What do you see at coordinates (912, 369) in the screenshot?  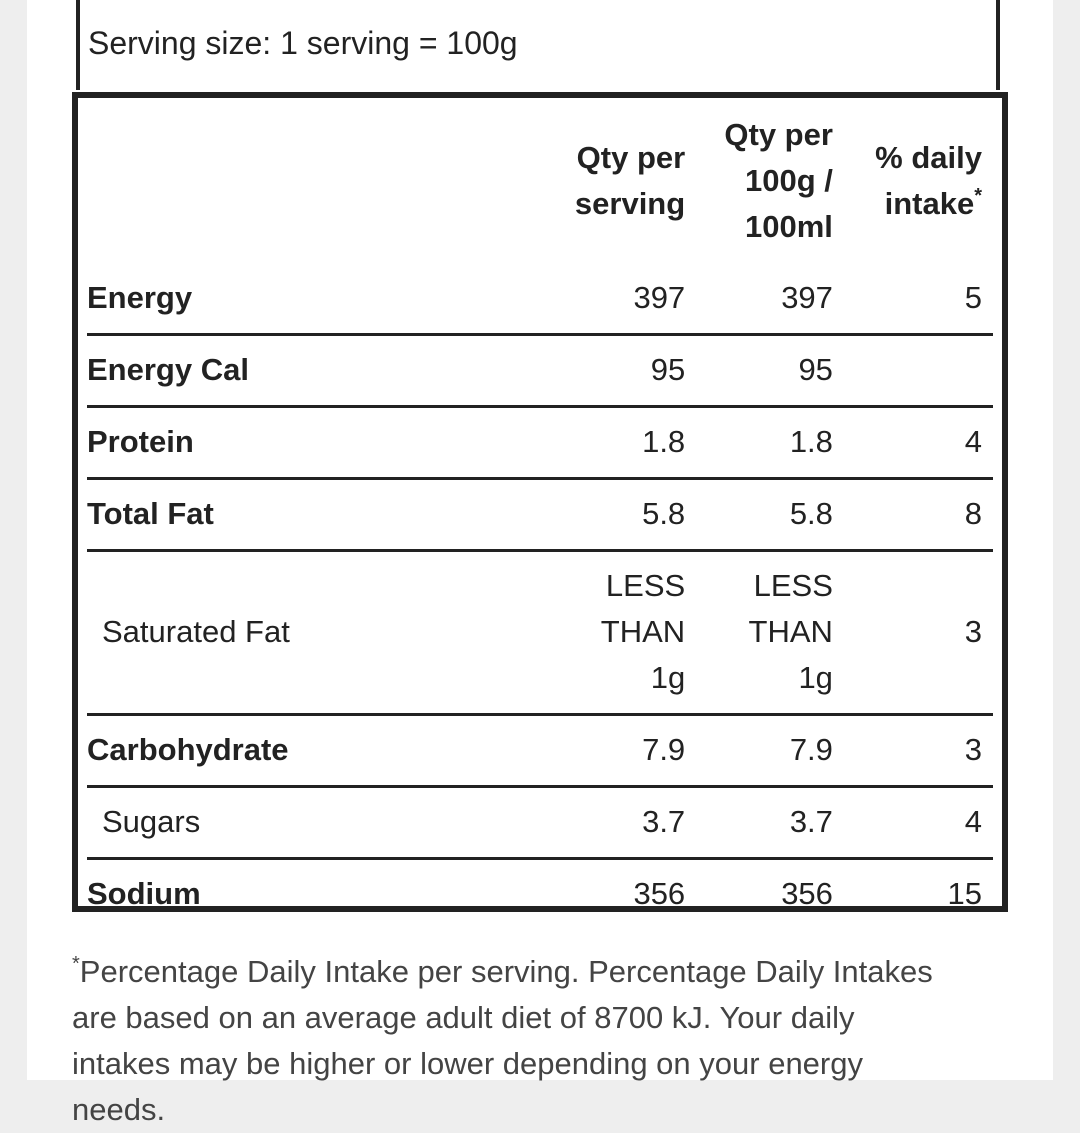 I see `row-cell` at bounding box center [912, 369].